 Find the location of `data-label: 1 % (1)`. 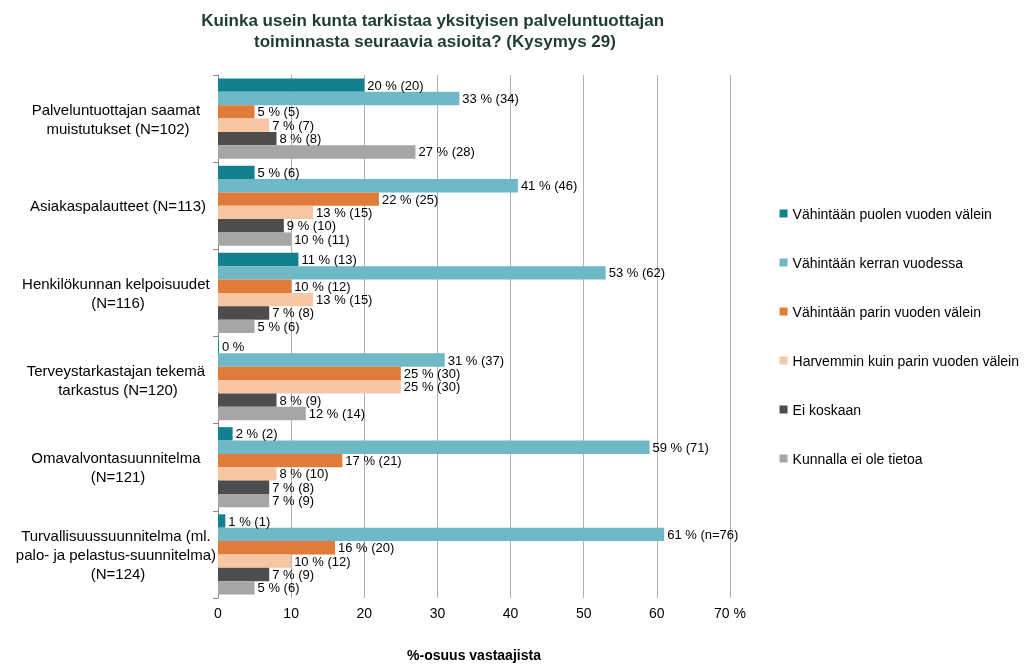

data-label: 1 % (1) is located at coordinates (249, 521).